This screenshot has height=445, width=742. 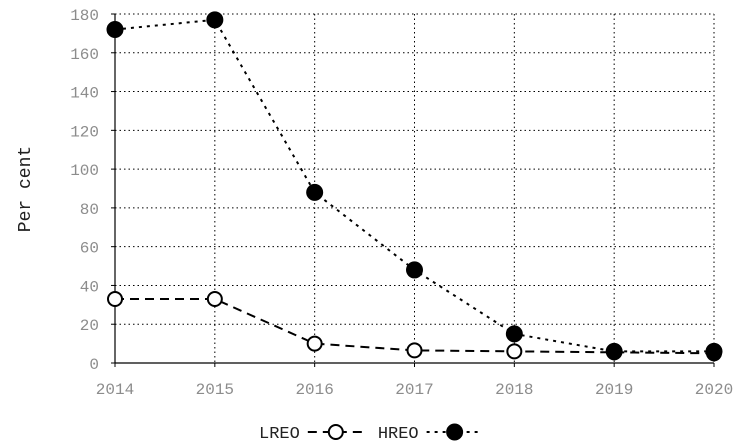 What do you see at coordinates (215, 390) in the screenshot?
I see `x-tick-label-2015: 2015` at bounding box center [215, 390].